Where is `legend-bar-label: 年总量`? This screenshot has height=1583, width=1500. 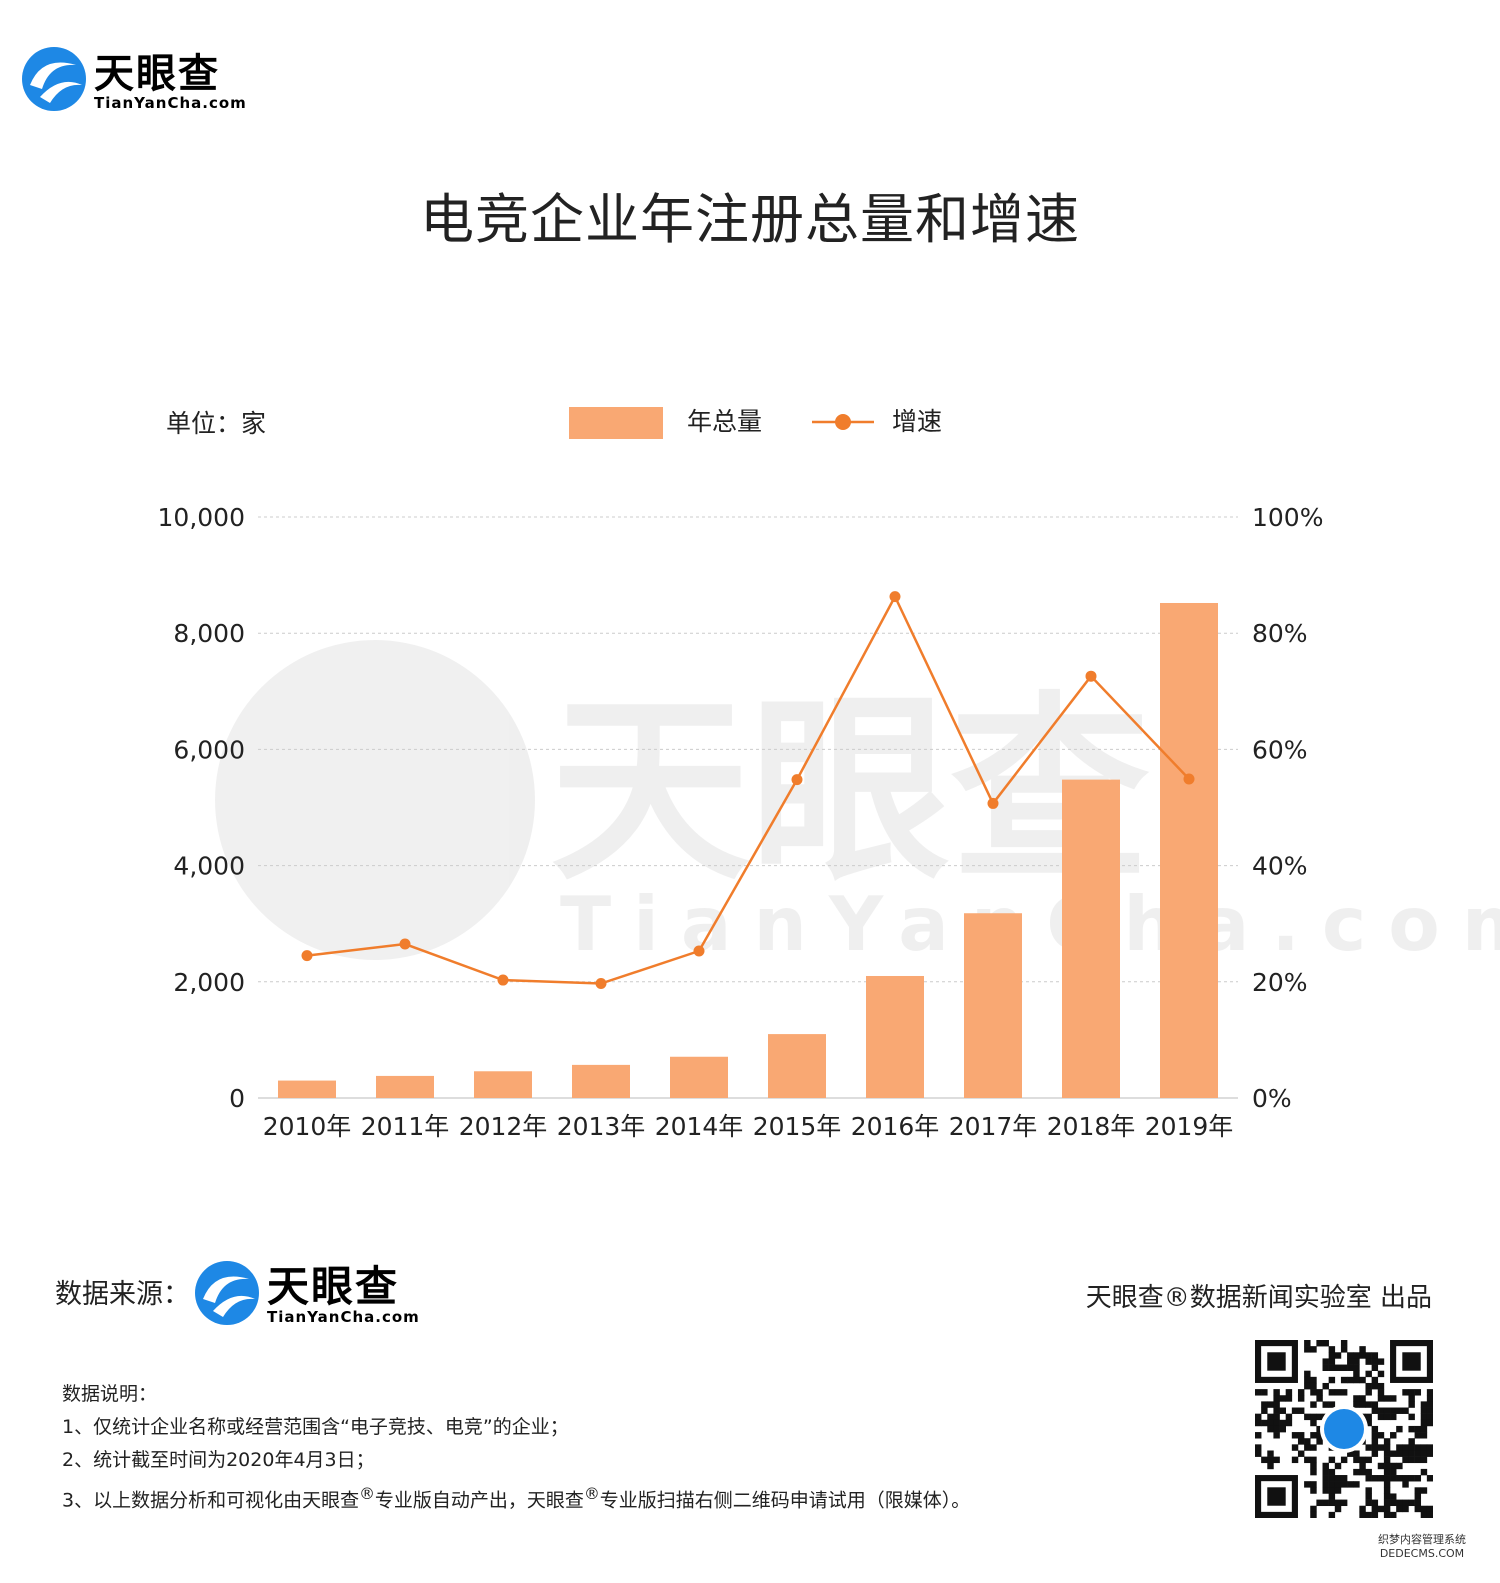 legend-bar-label: 年总量 is located at coordinates (724, 421).